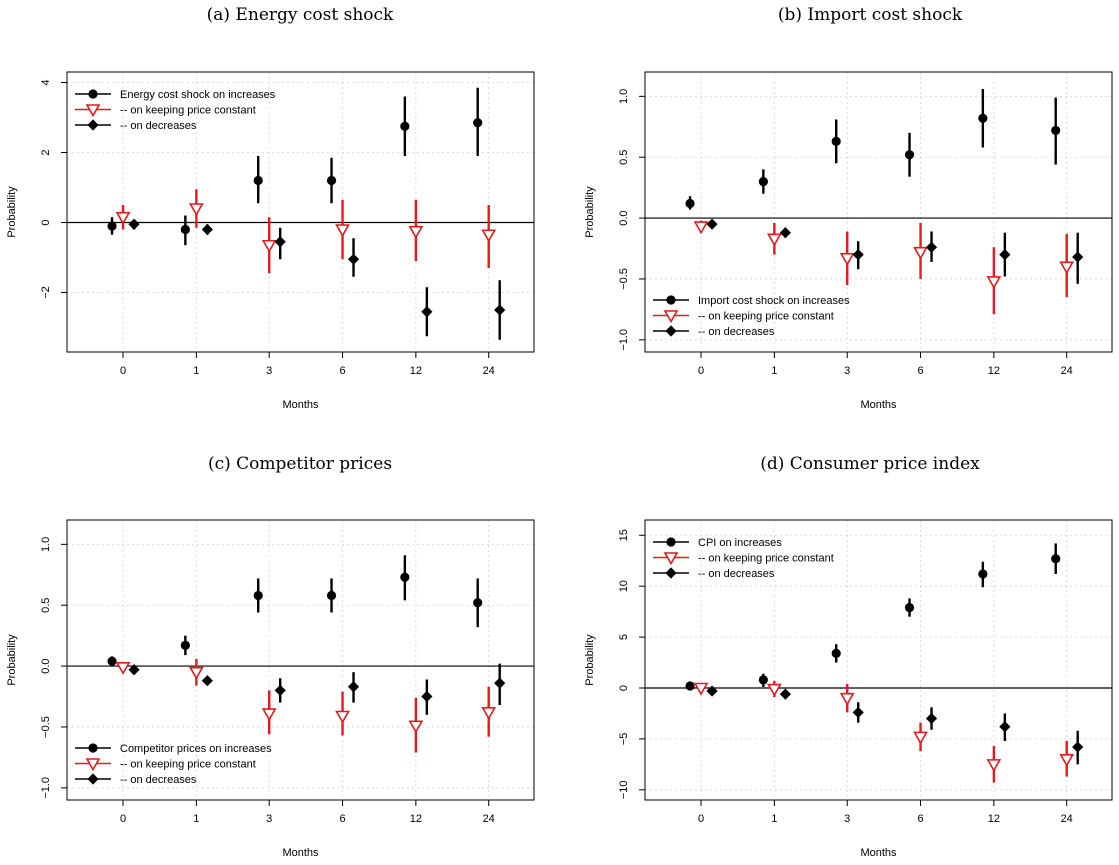  Describe the element at coordinates (774, 819) in the screenshot. I see `x-tick-label: 1` at that location.